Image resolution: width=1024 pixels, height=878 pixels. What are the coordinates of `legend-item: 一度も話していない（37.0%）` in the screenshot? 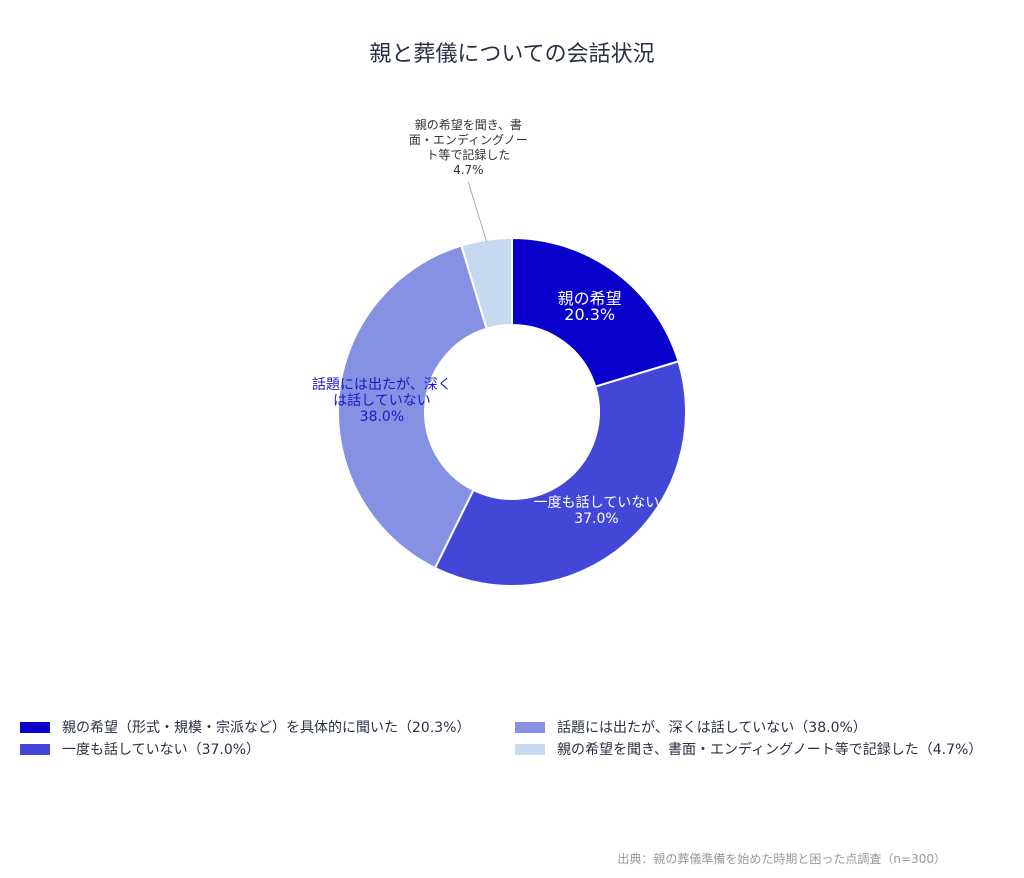 It's located at (267, 749).